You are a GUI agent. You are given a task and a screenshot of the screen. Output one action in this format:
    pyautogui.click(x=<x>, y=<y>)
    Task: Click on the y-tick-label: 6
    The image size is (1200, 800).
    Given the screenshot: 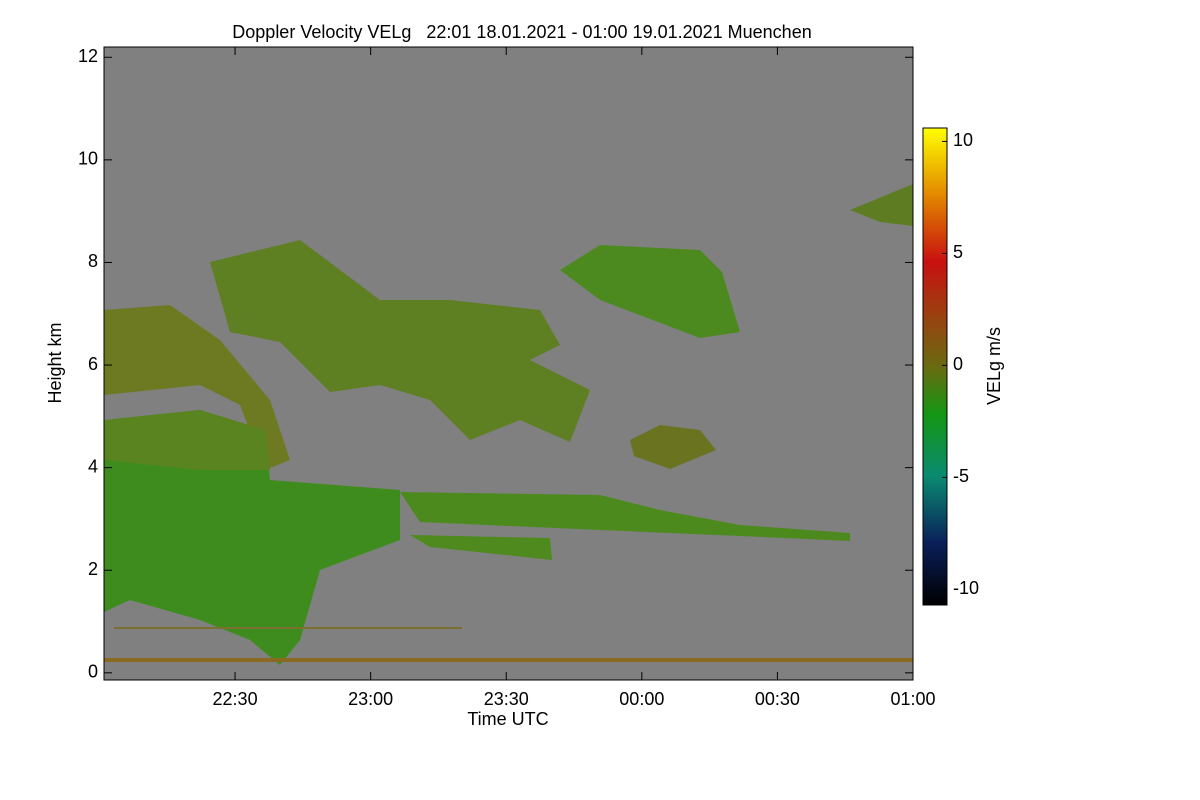 What is the action you would take?
    pyautogui.click(x=93, y=364)
    